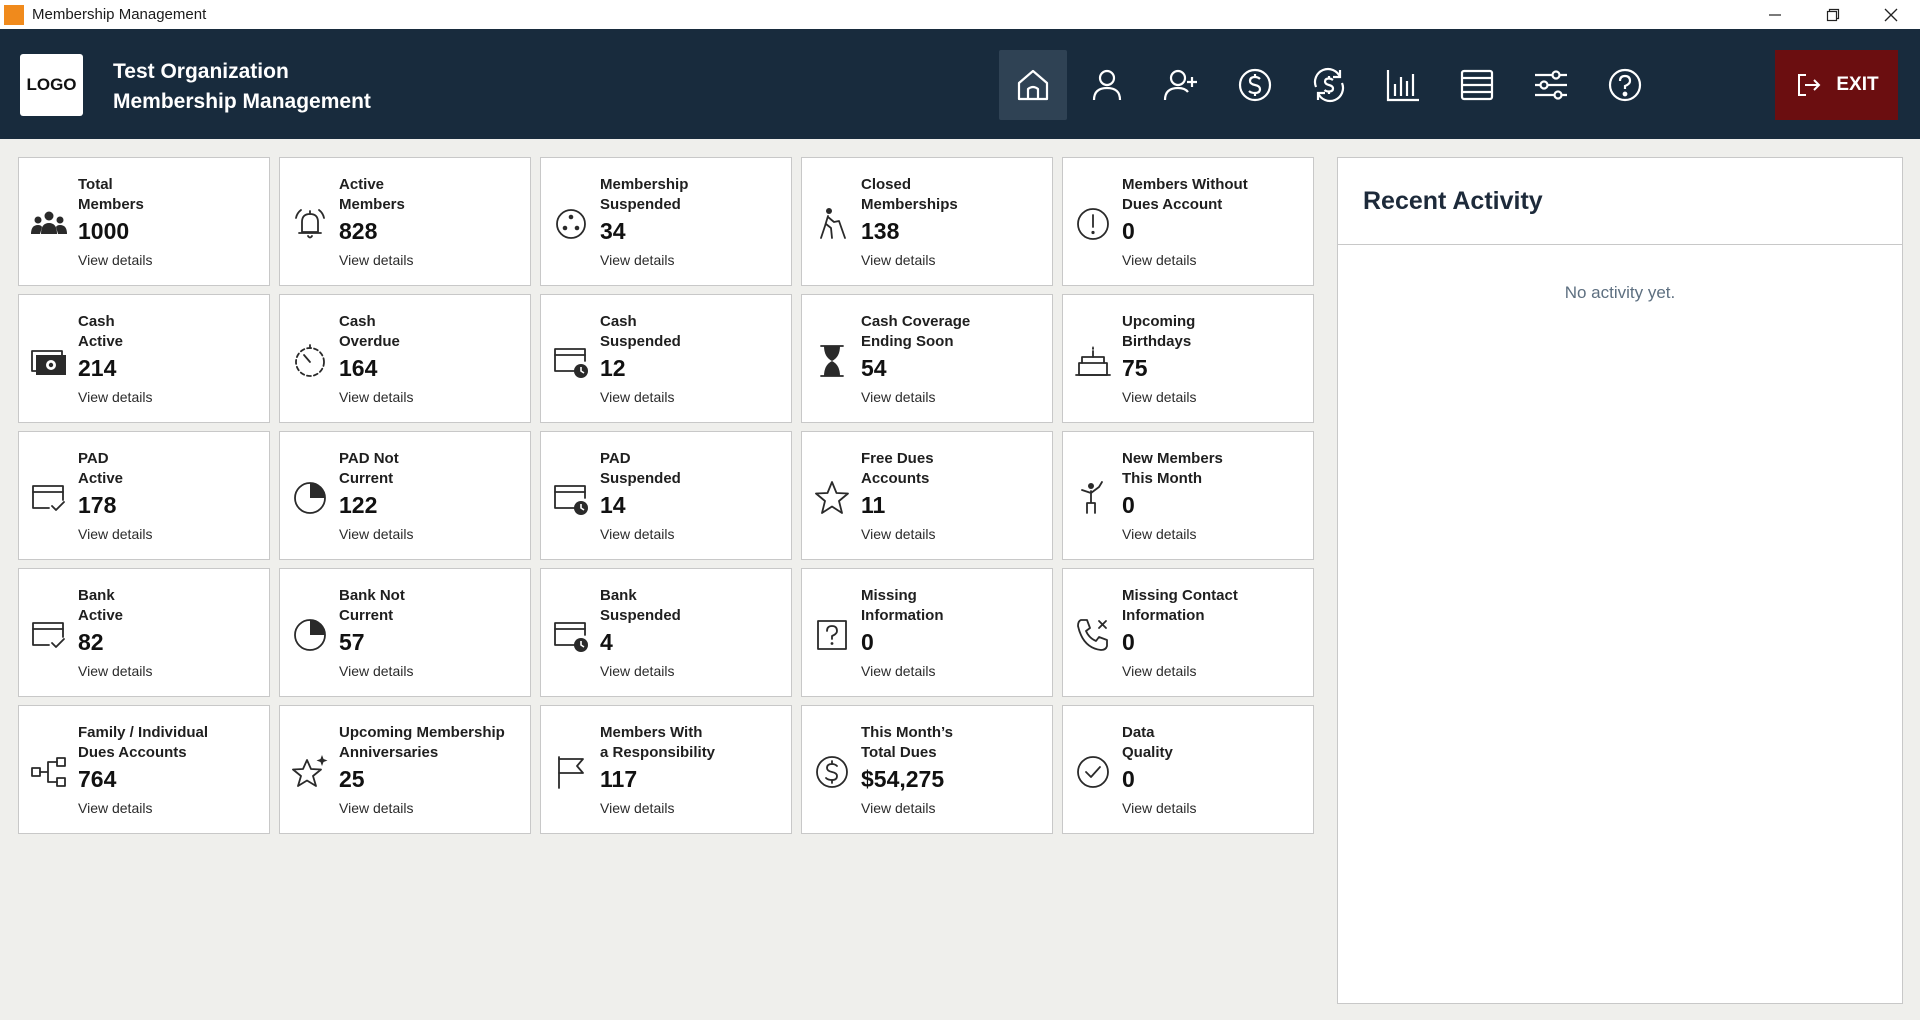  What do you see at coordinates (640, 605) in the screenshot?
I see `stat-card-title: Bank Suspended` at bounding box center [640, 605].